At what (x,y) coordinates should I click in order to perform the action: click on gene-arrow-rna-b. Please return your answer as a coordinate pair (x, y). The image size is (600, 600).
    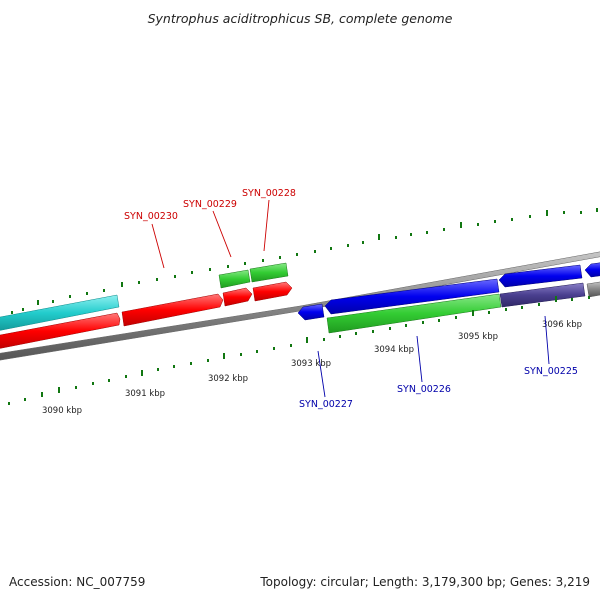
    Looking at the image, I should click on (269, 272).